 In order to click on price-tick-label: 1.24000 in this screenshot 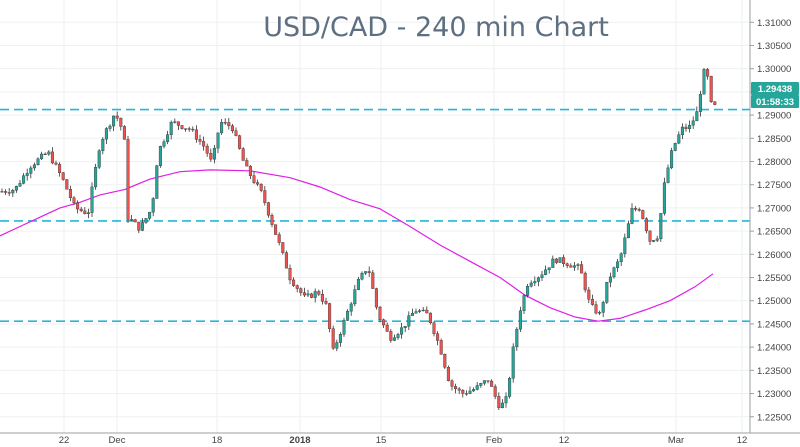, I will do `click(774, 348)`.